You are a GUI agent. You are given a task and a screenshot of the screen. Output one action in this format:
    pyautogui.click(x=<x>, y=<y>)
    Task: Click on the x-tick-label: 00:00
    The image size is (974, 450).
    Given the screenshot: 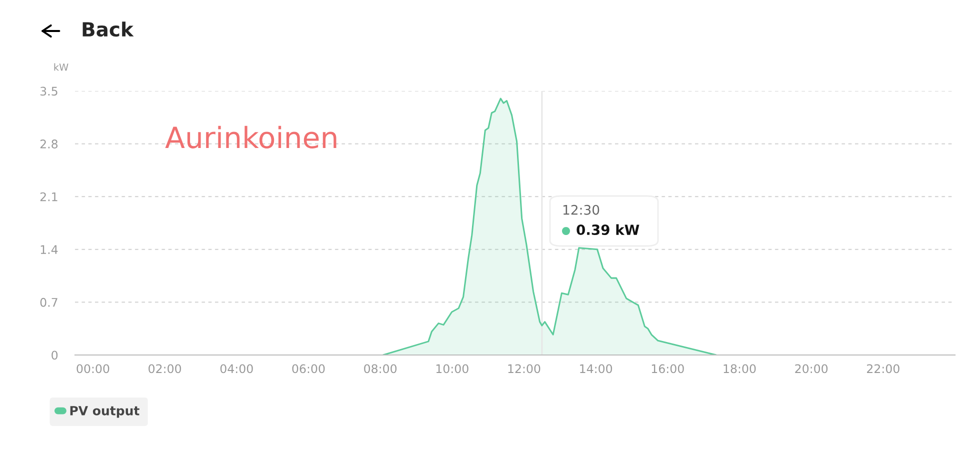 What is the action you would take?
    pyautogui.click(x=93, y=369)
    